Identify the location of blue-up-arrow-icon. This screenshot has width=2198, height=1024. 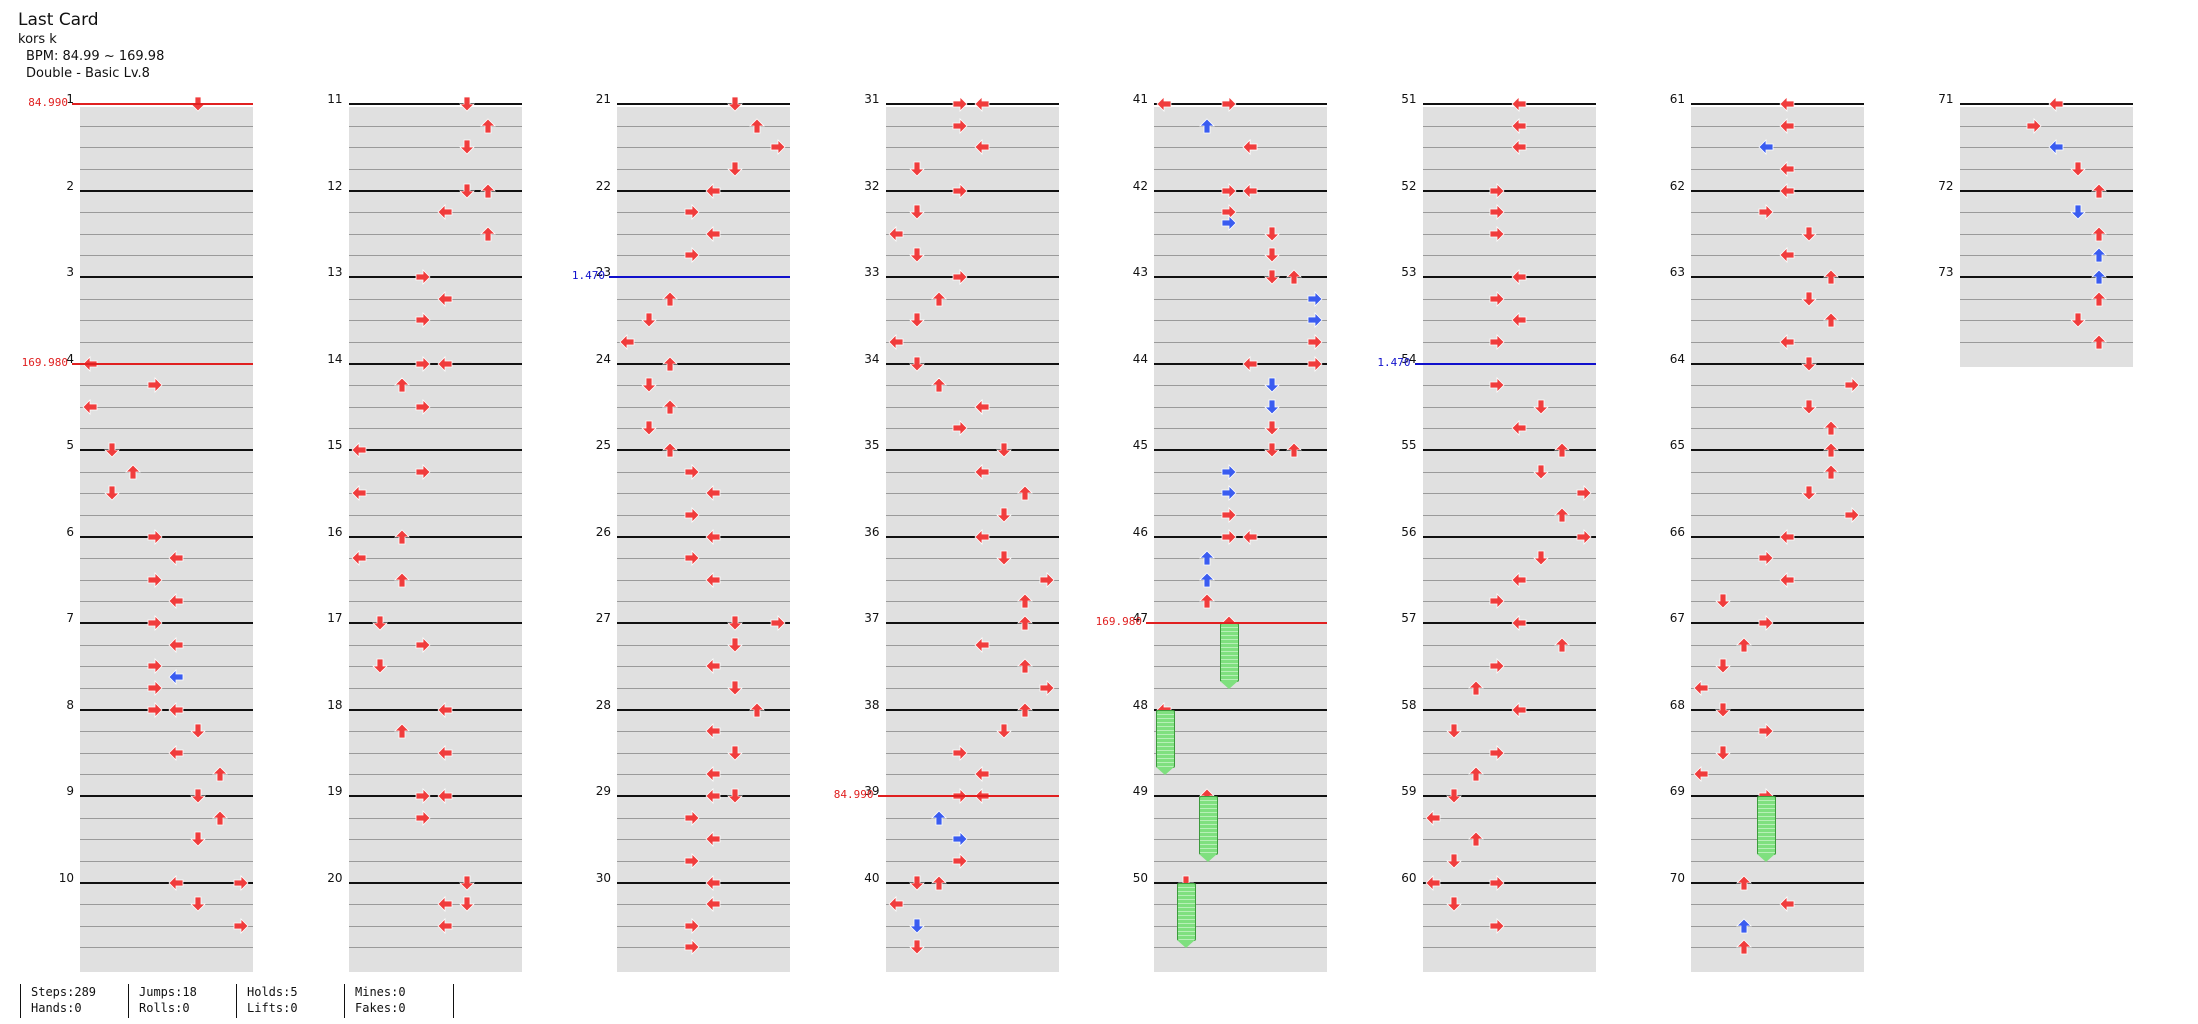
(1207, 126).